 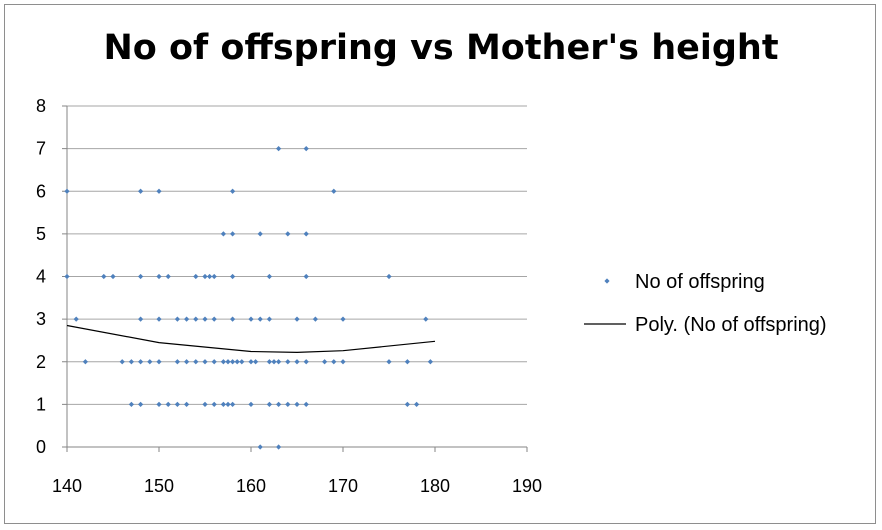 What do you see at coordinates (607, 281) in the screenshot?
I see `legend-marker-points` at bounding box center [607, 281].